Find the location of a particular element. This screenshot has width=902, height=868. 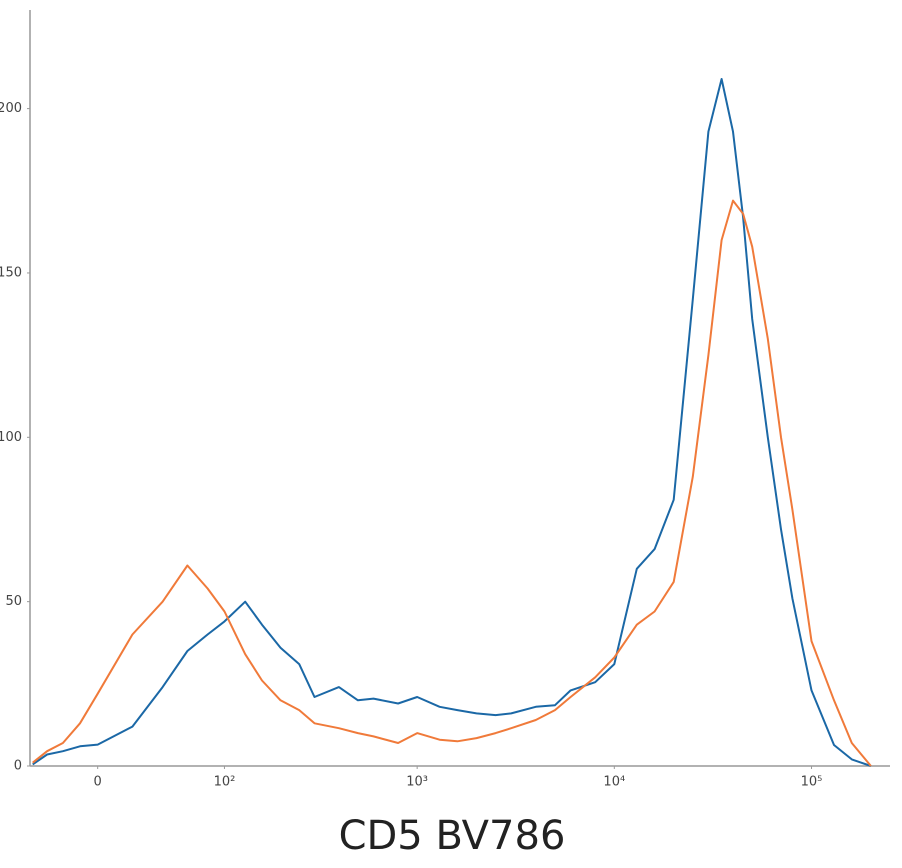

chart-title: CD5 BV786 is located at coordinates (452, 836).